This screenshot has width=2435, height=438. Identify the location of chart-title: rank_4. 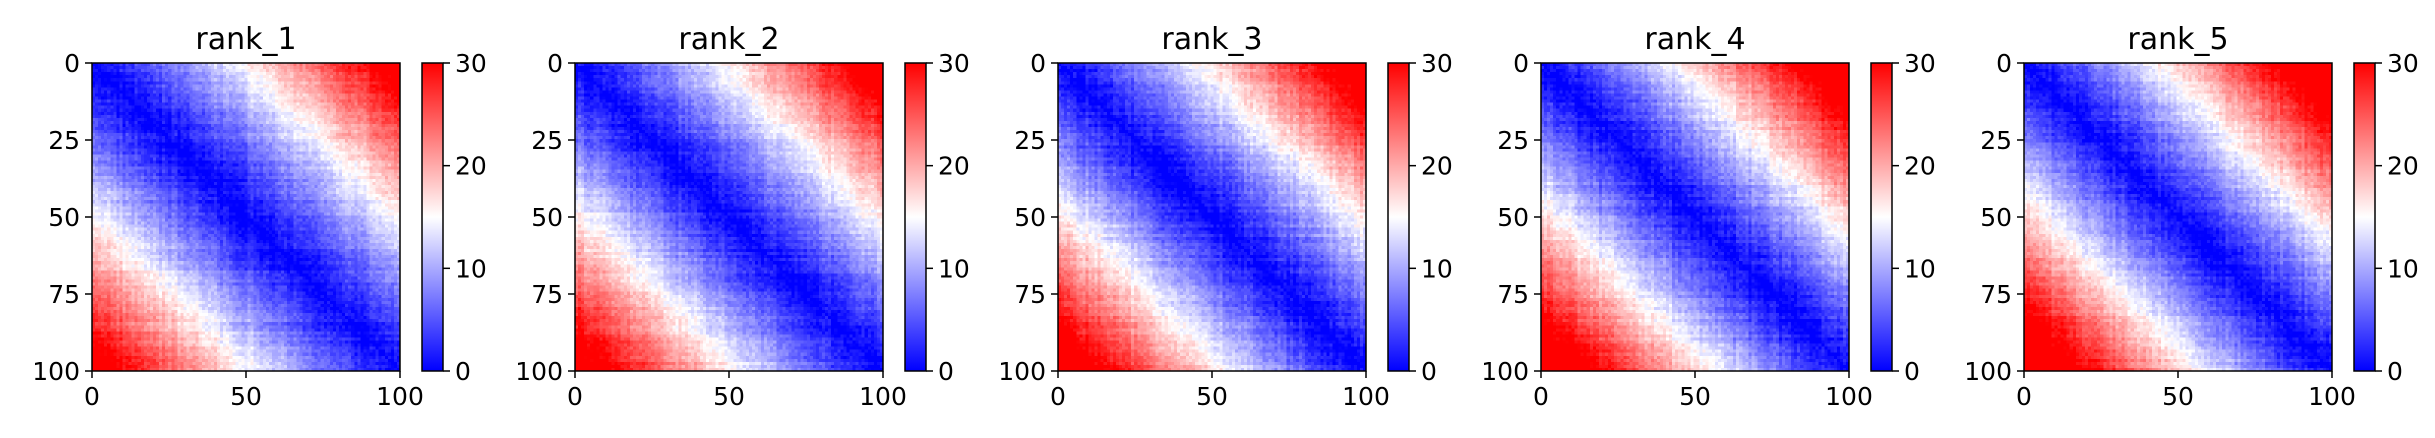
(1694, 39).